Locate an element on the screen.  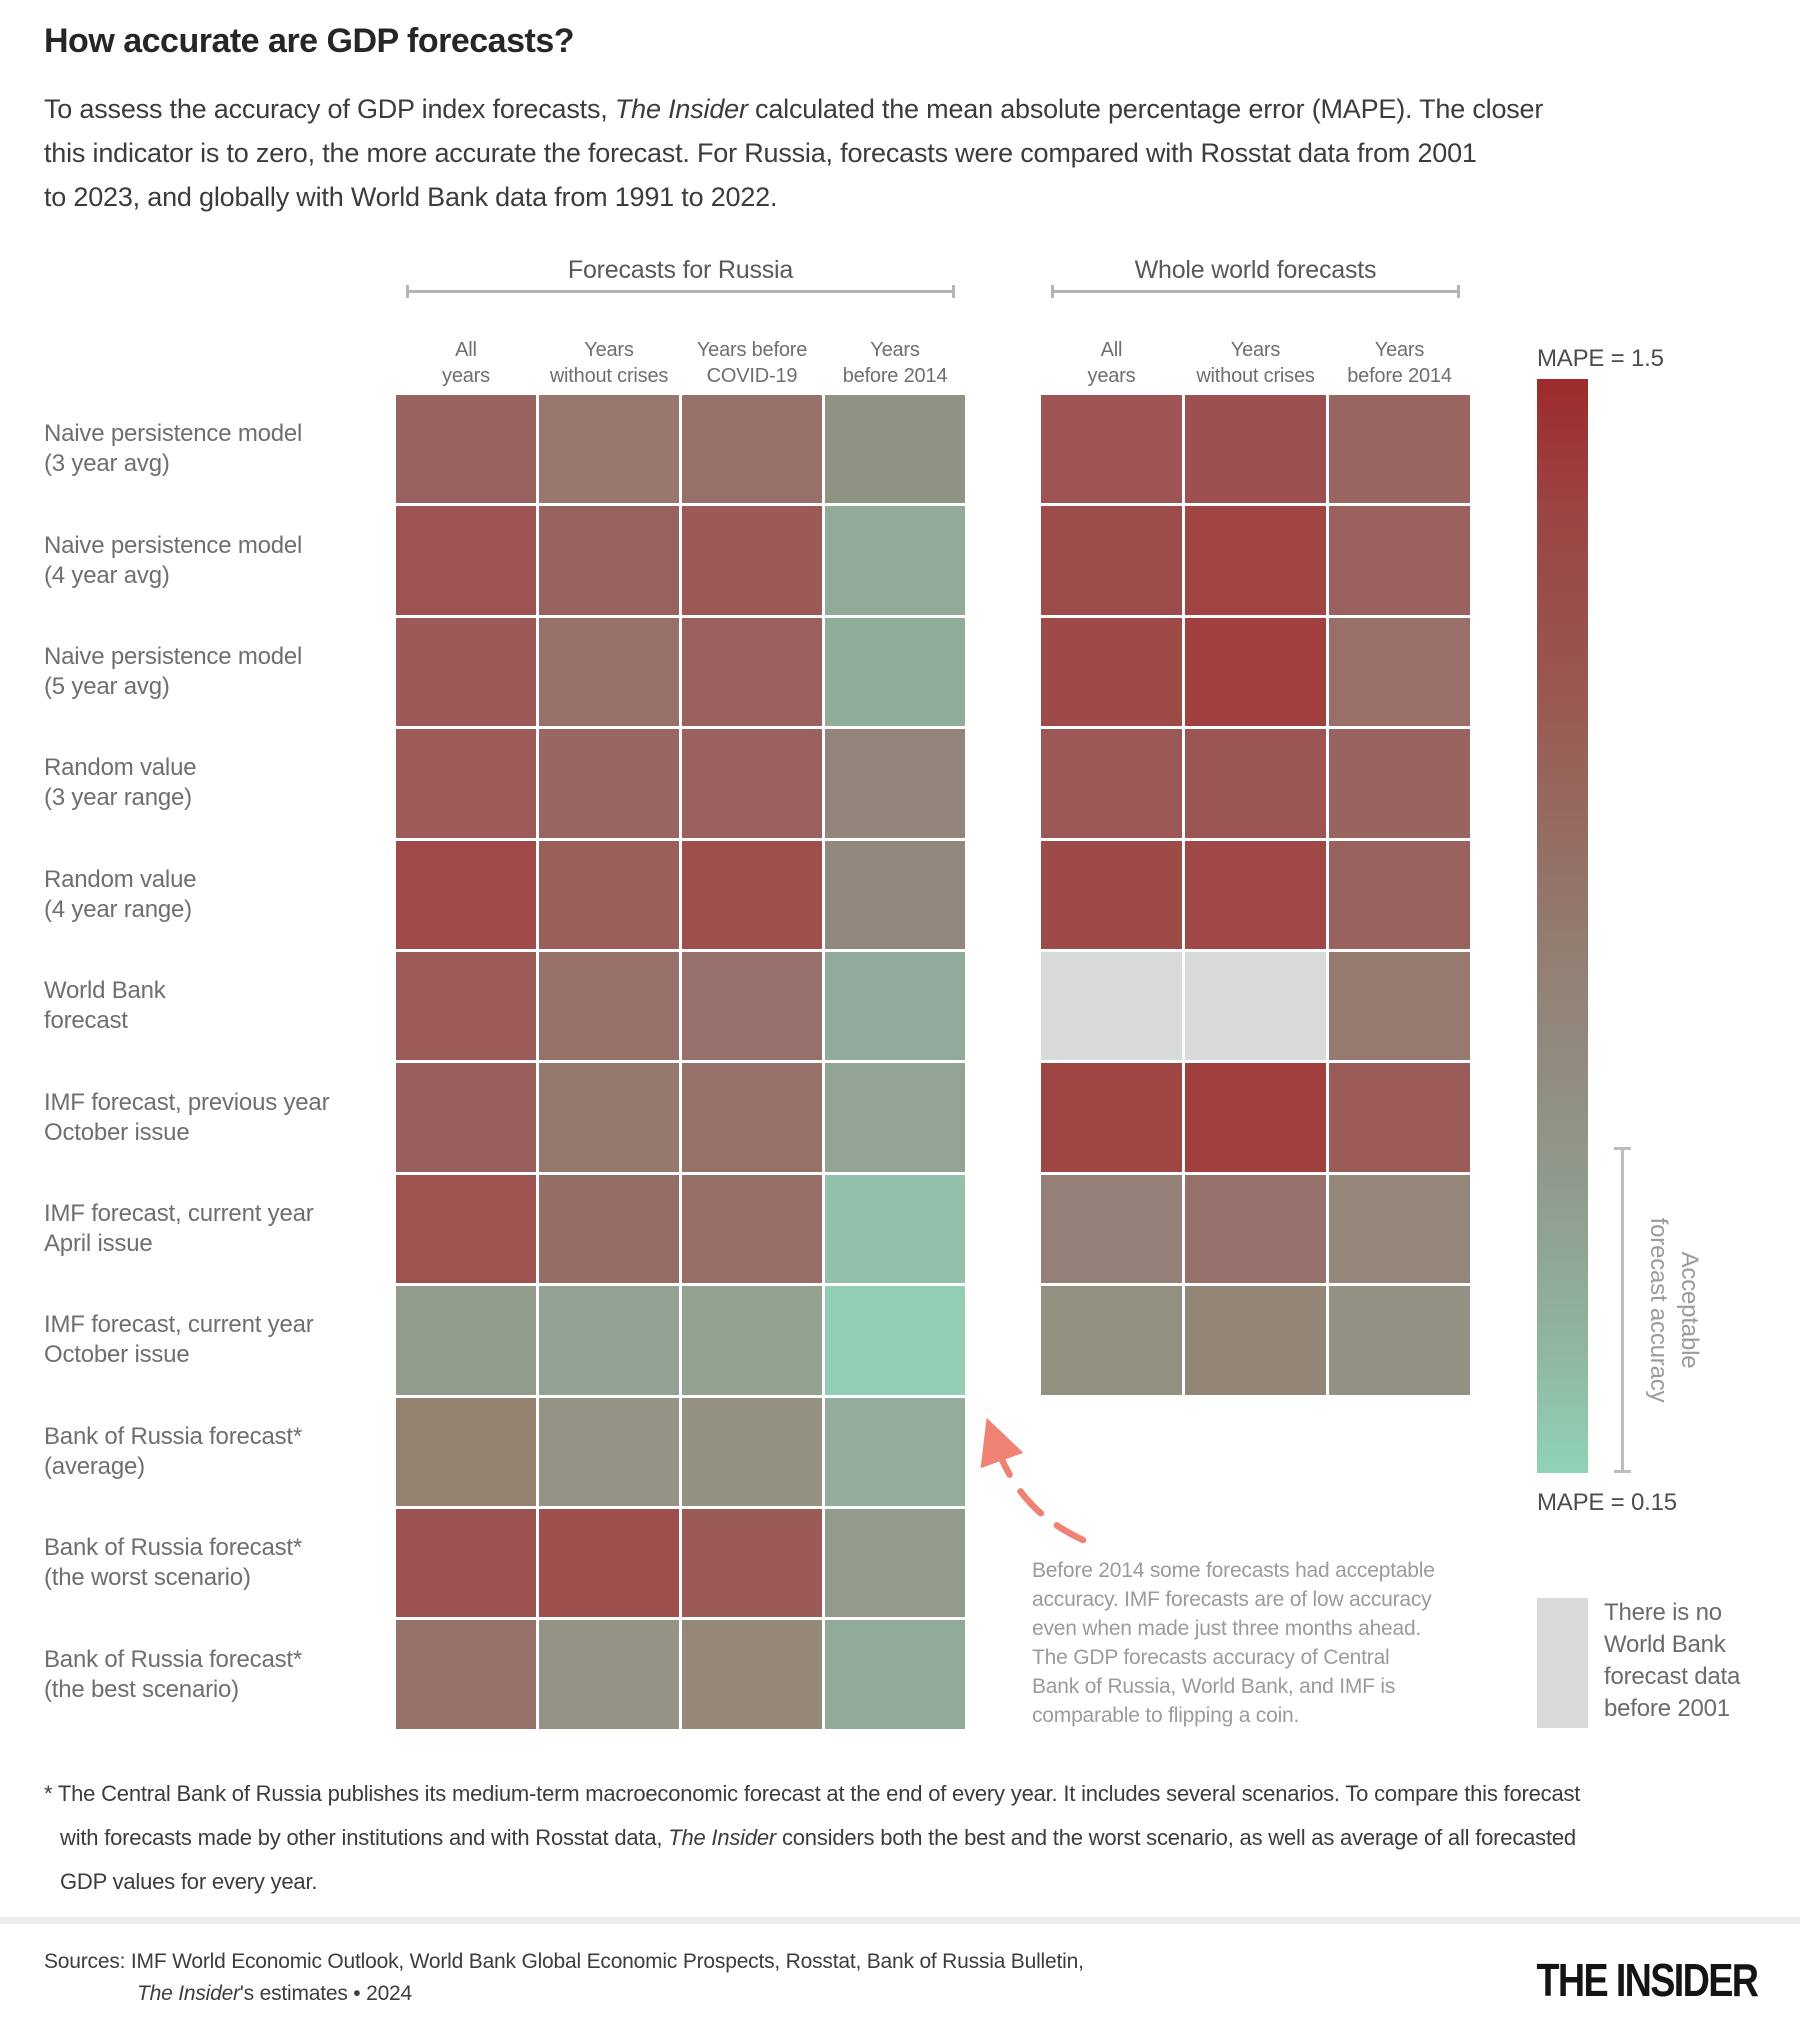
footnote-line: GDP values for every year. is located at coordinates (189, 1881).